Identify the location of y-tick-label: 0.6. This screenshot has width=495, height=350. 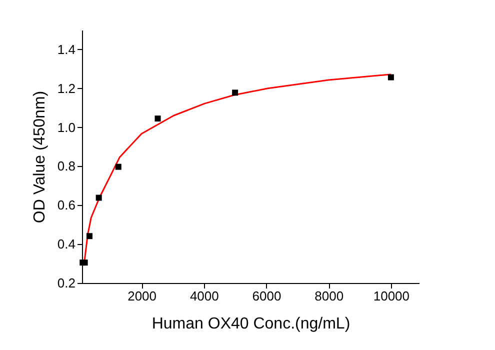
(66, 205).